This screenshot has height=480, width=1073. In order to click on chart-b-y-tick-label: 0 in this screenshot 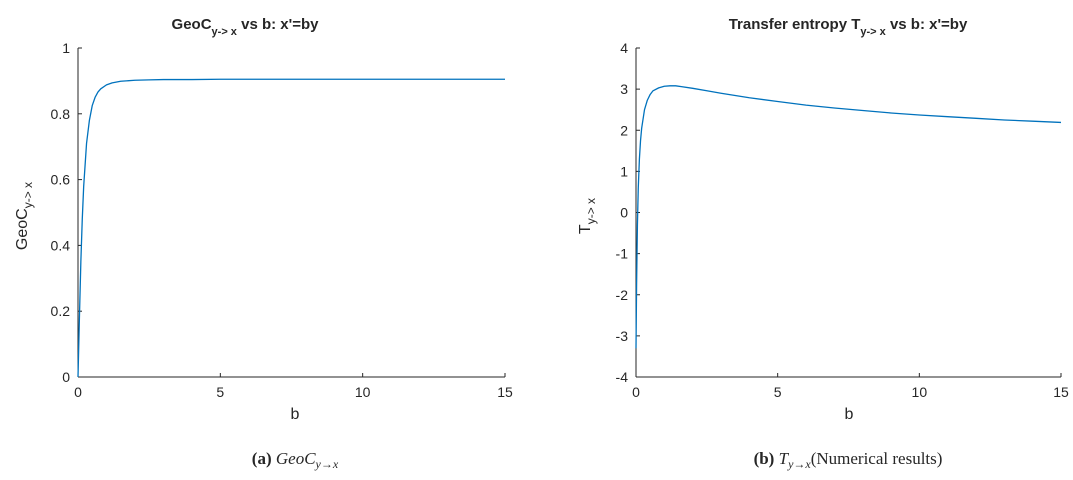, I will do `click(624, 213)`.